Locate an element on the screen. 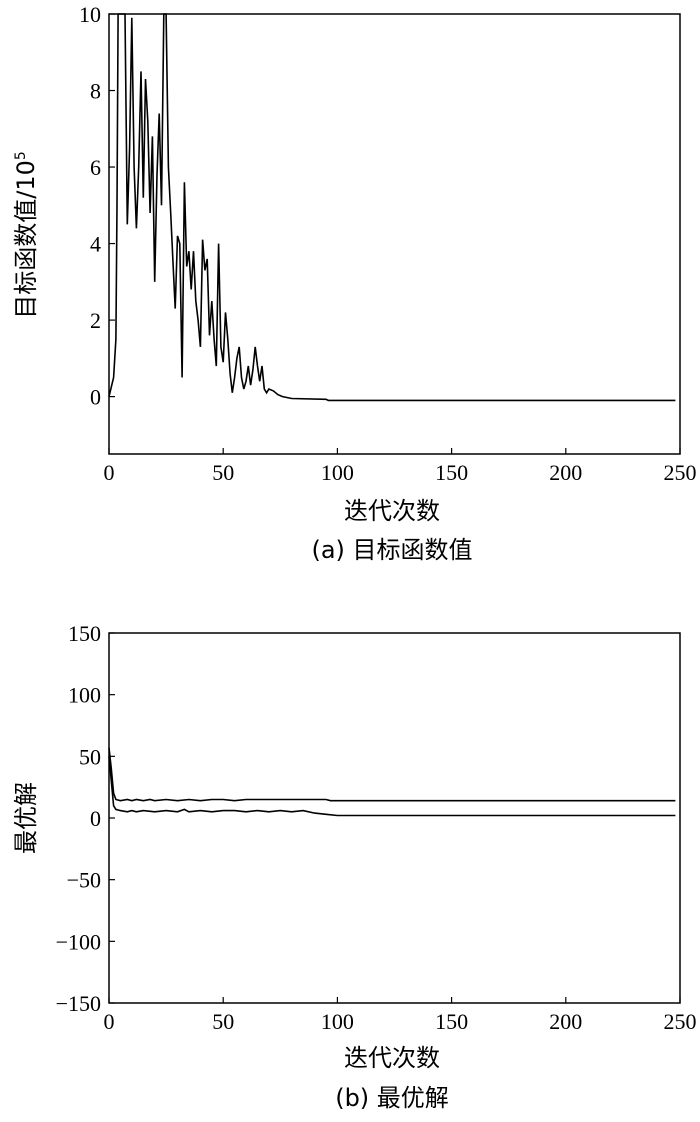 This screenshot has height=1122, width=700. y-tick-label: 10 is located at coordinates (90, 14).